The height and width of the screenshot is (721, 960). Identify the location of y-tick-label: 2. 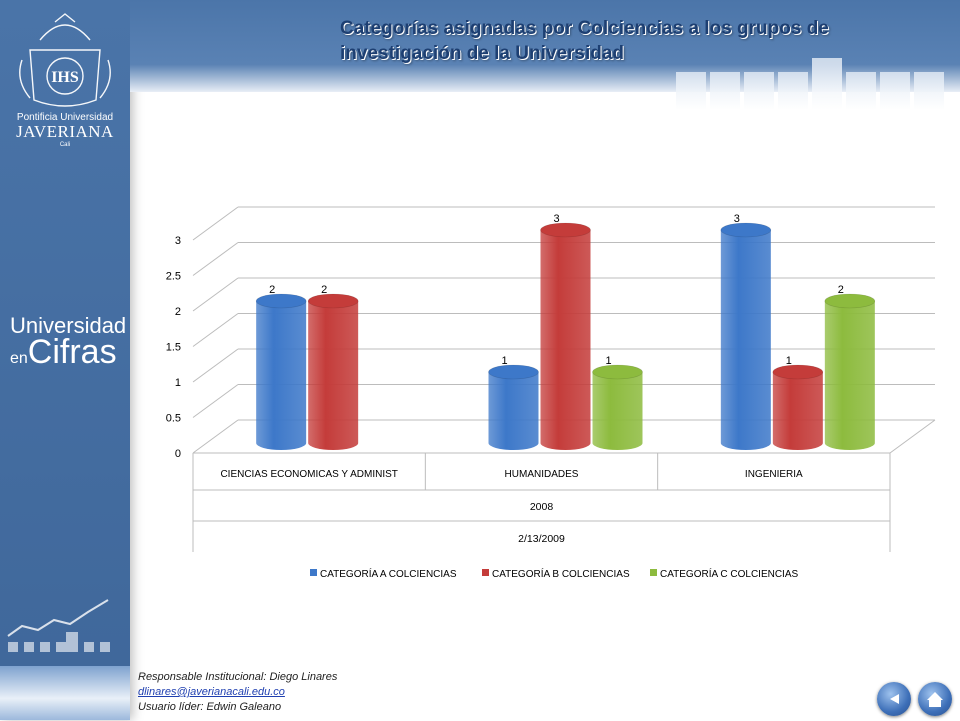
(178, 312).